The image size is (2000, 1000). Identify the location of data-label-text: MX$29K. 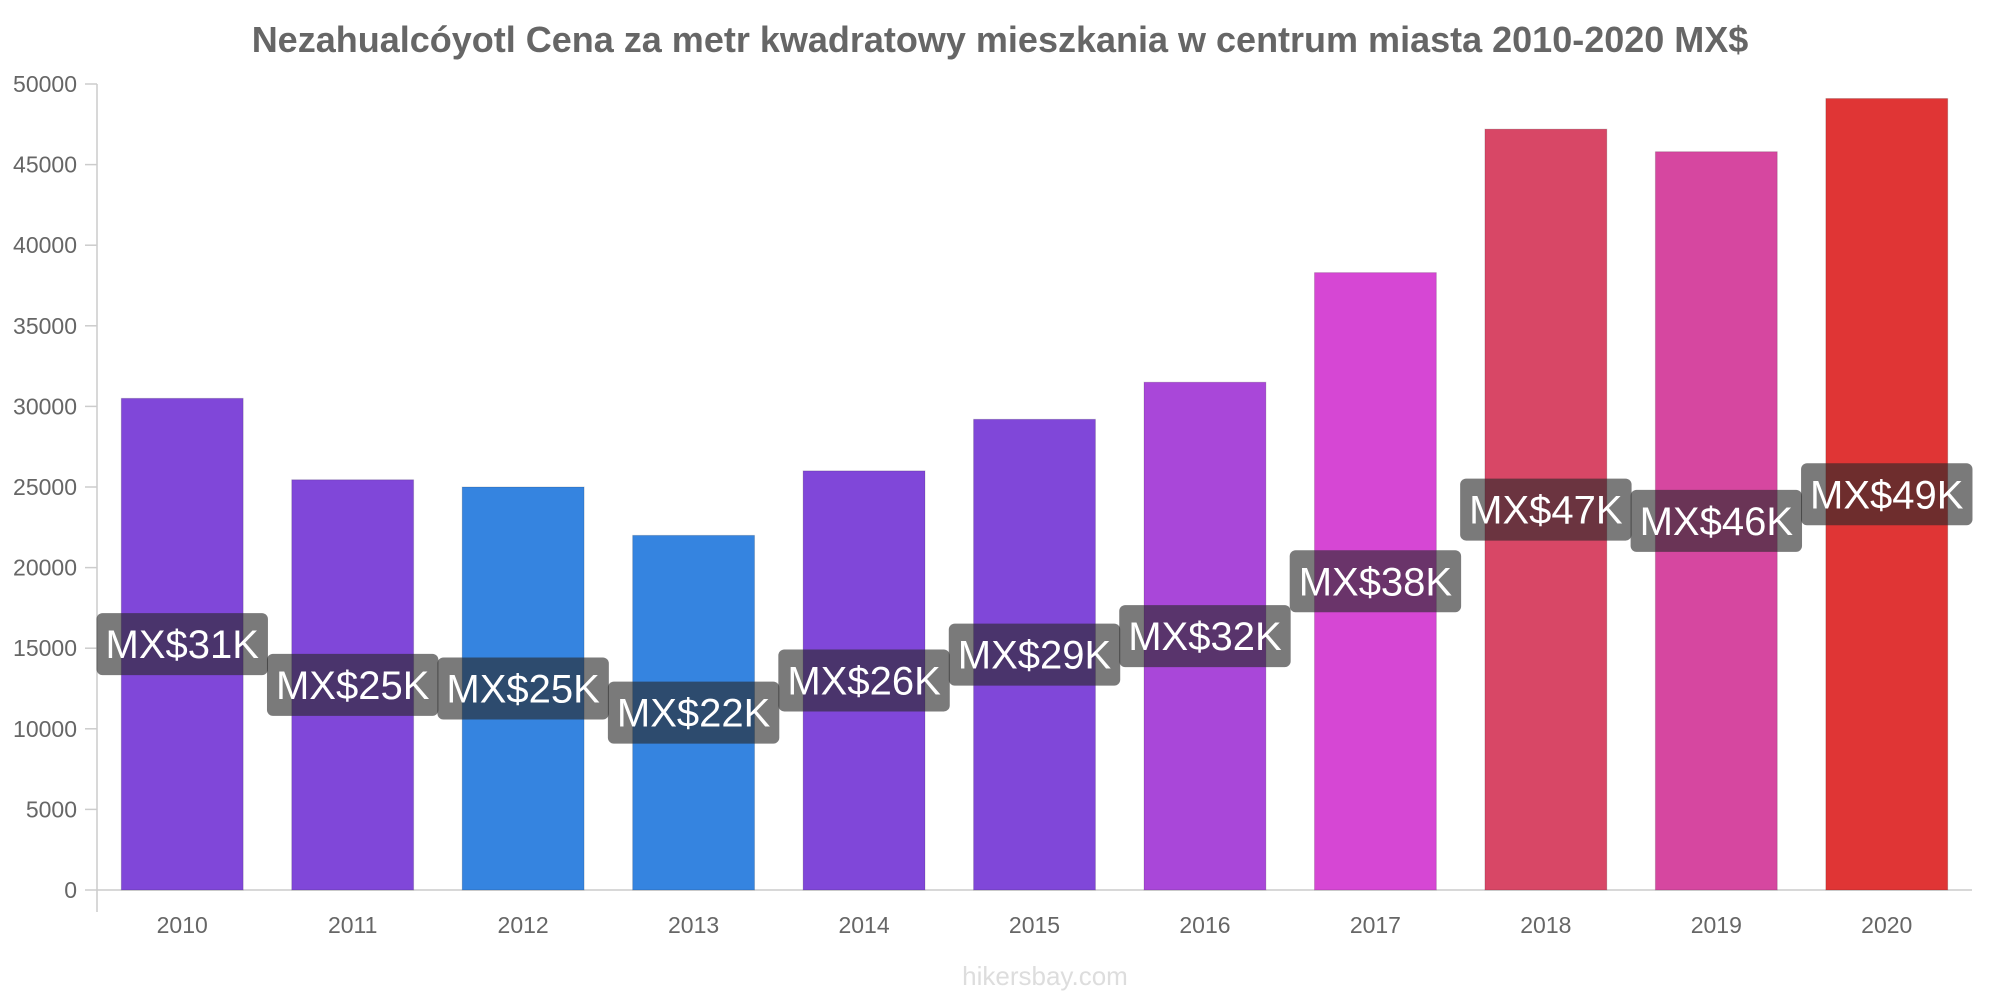
(1035, 656).